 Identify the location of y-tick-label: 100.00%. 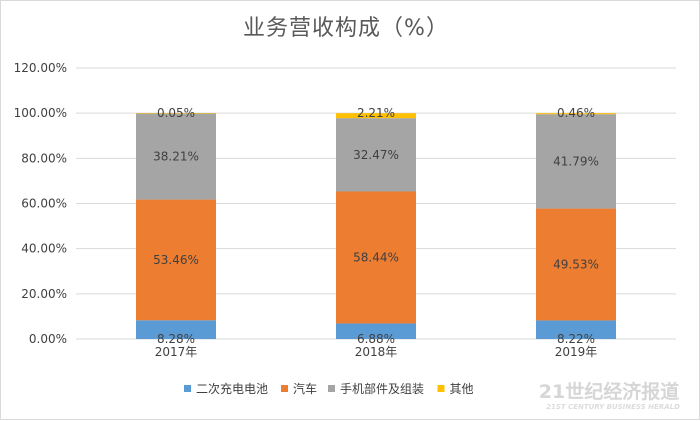
(40, 113).